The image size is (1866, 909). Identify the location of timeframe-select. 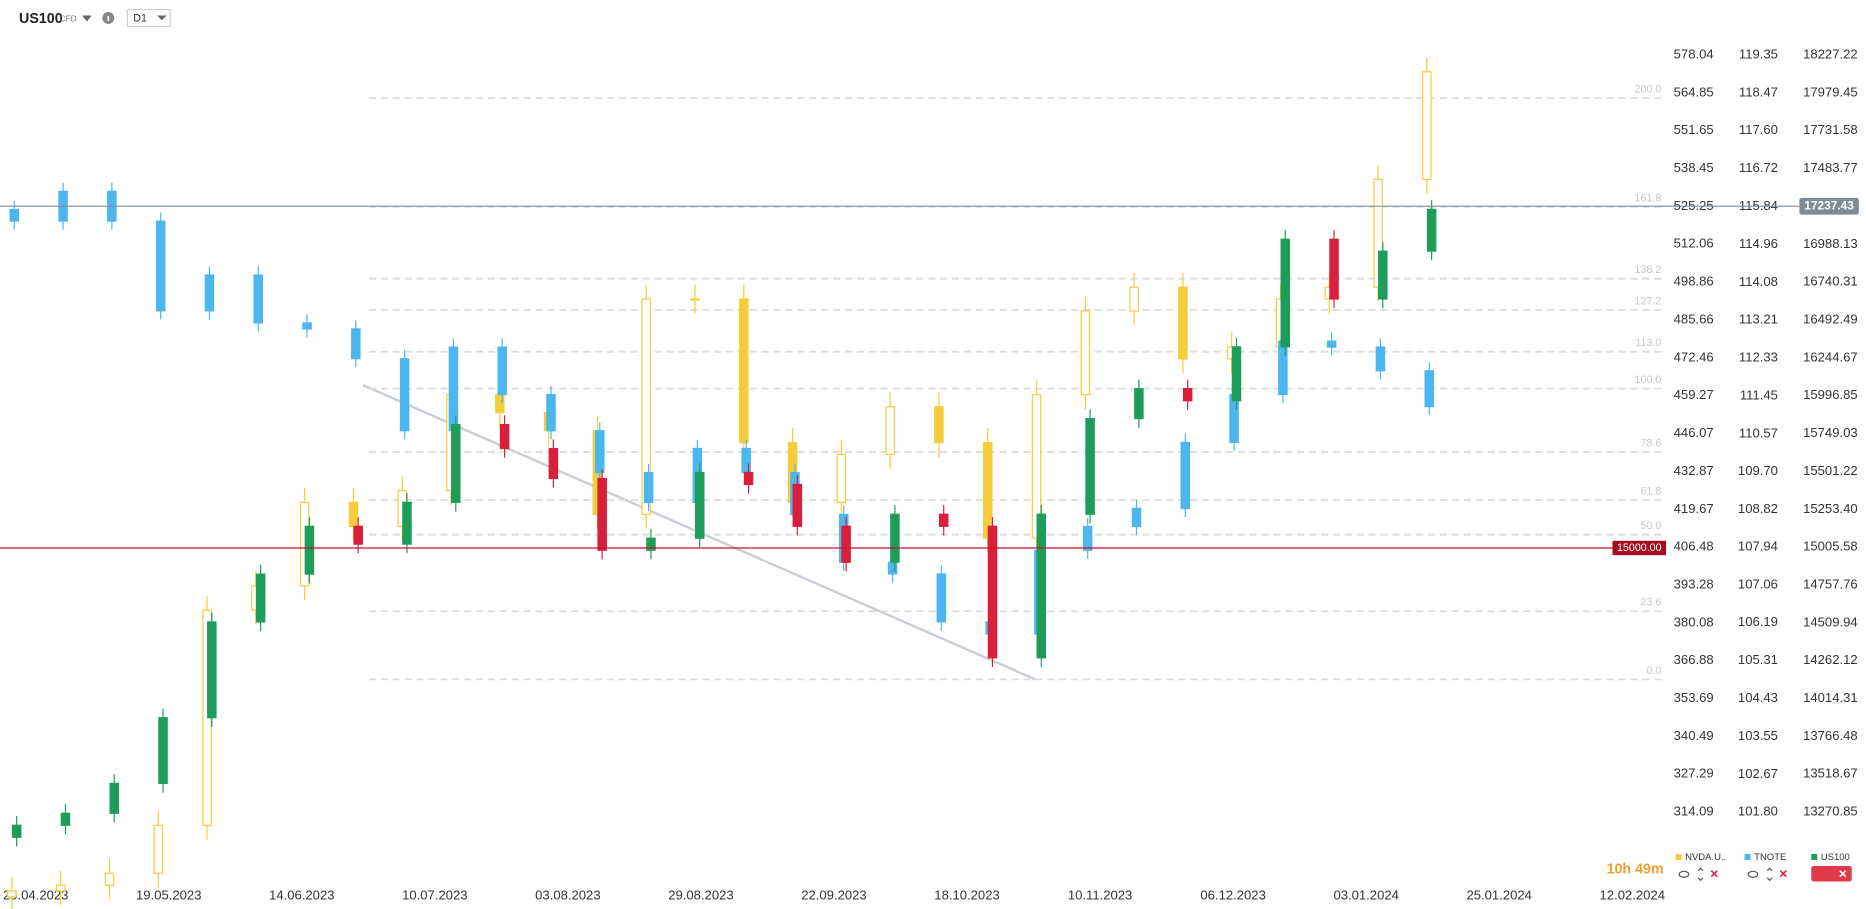
(148, 17).